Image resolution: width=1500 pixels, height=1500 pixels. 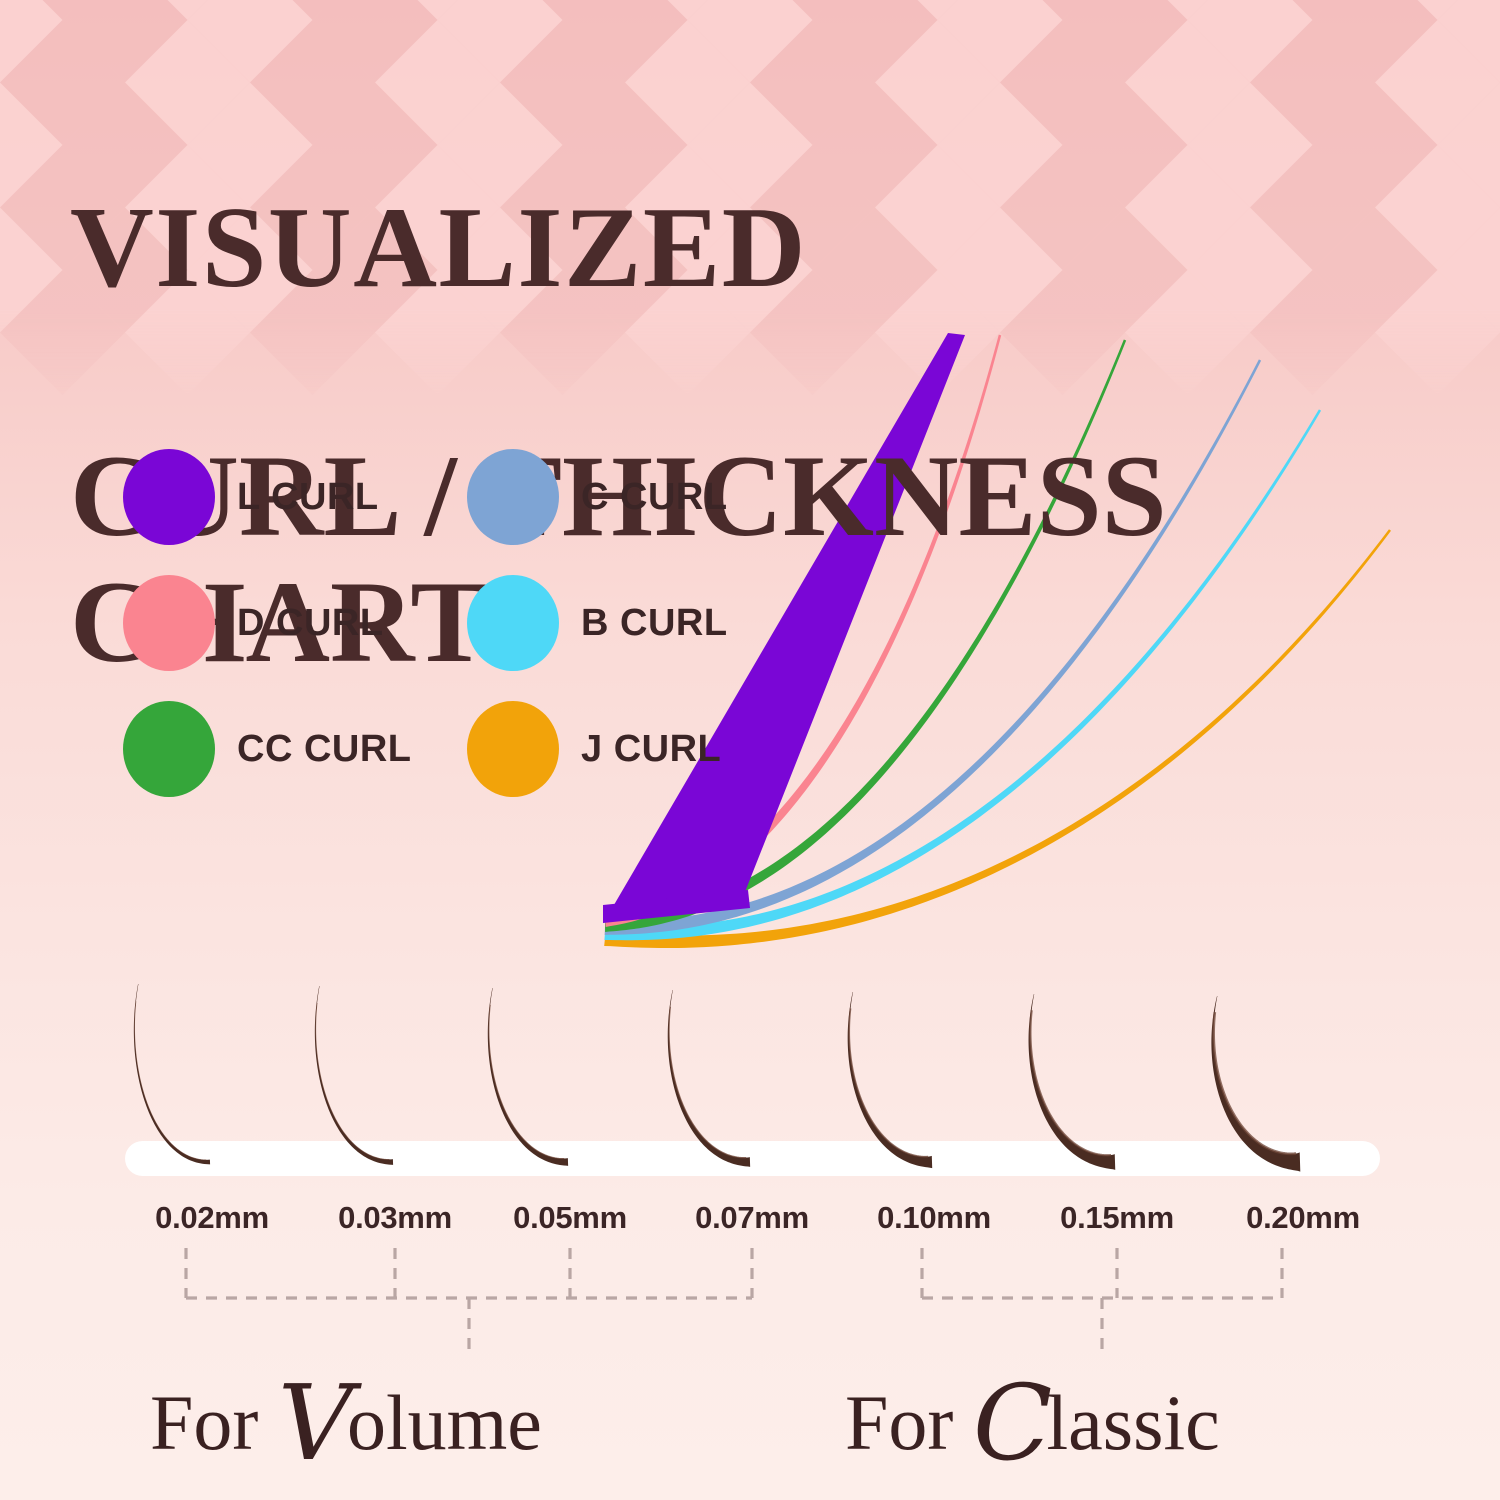 What do you see at coordinates (513, 749) in the screenshot?
I see `legend-color-dot-j` at bounding box center [513, 749].